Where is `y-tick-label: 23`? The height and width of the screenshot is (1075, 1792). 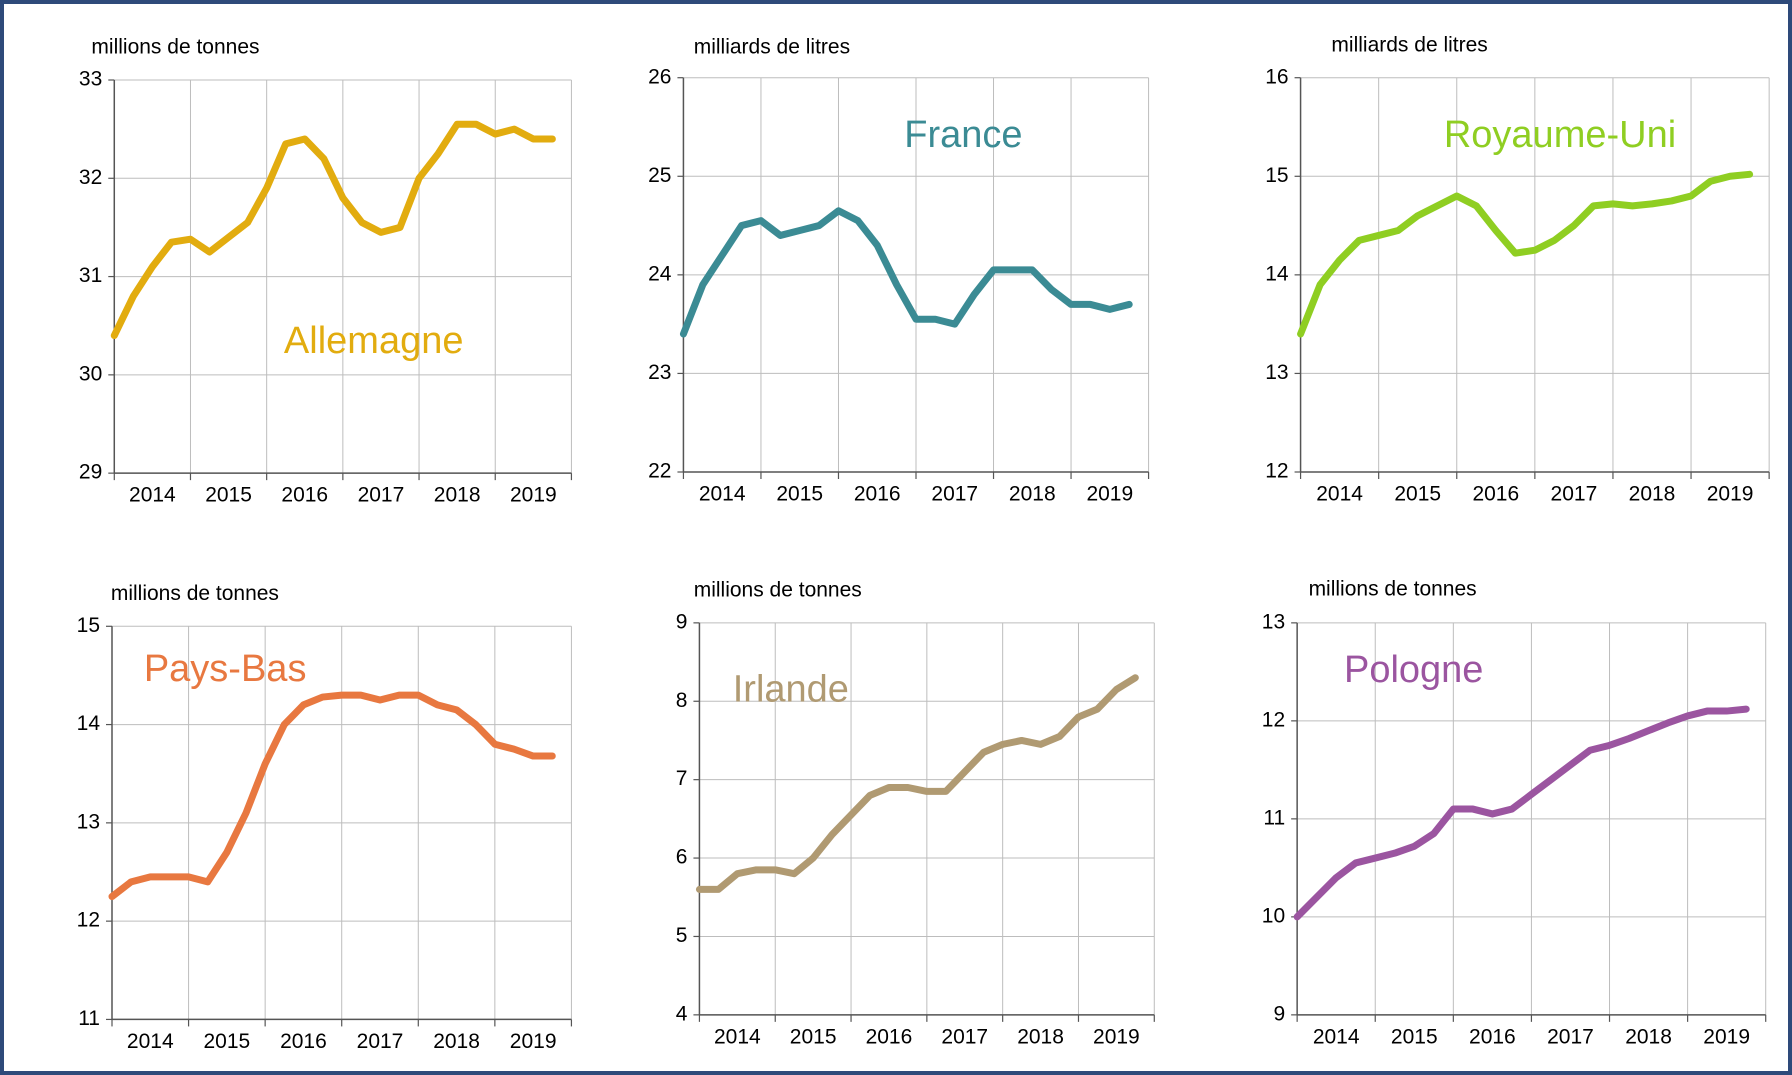 y-tick-label: 23 is located at coordinates (659, 372).